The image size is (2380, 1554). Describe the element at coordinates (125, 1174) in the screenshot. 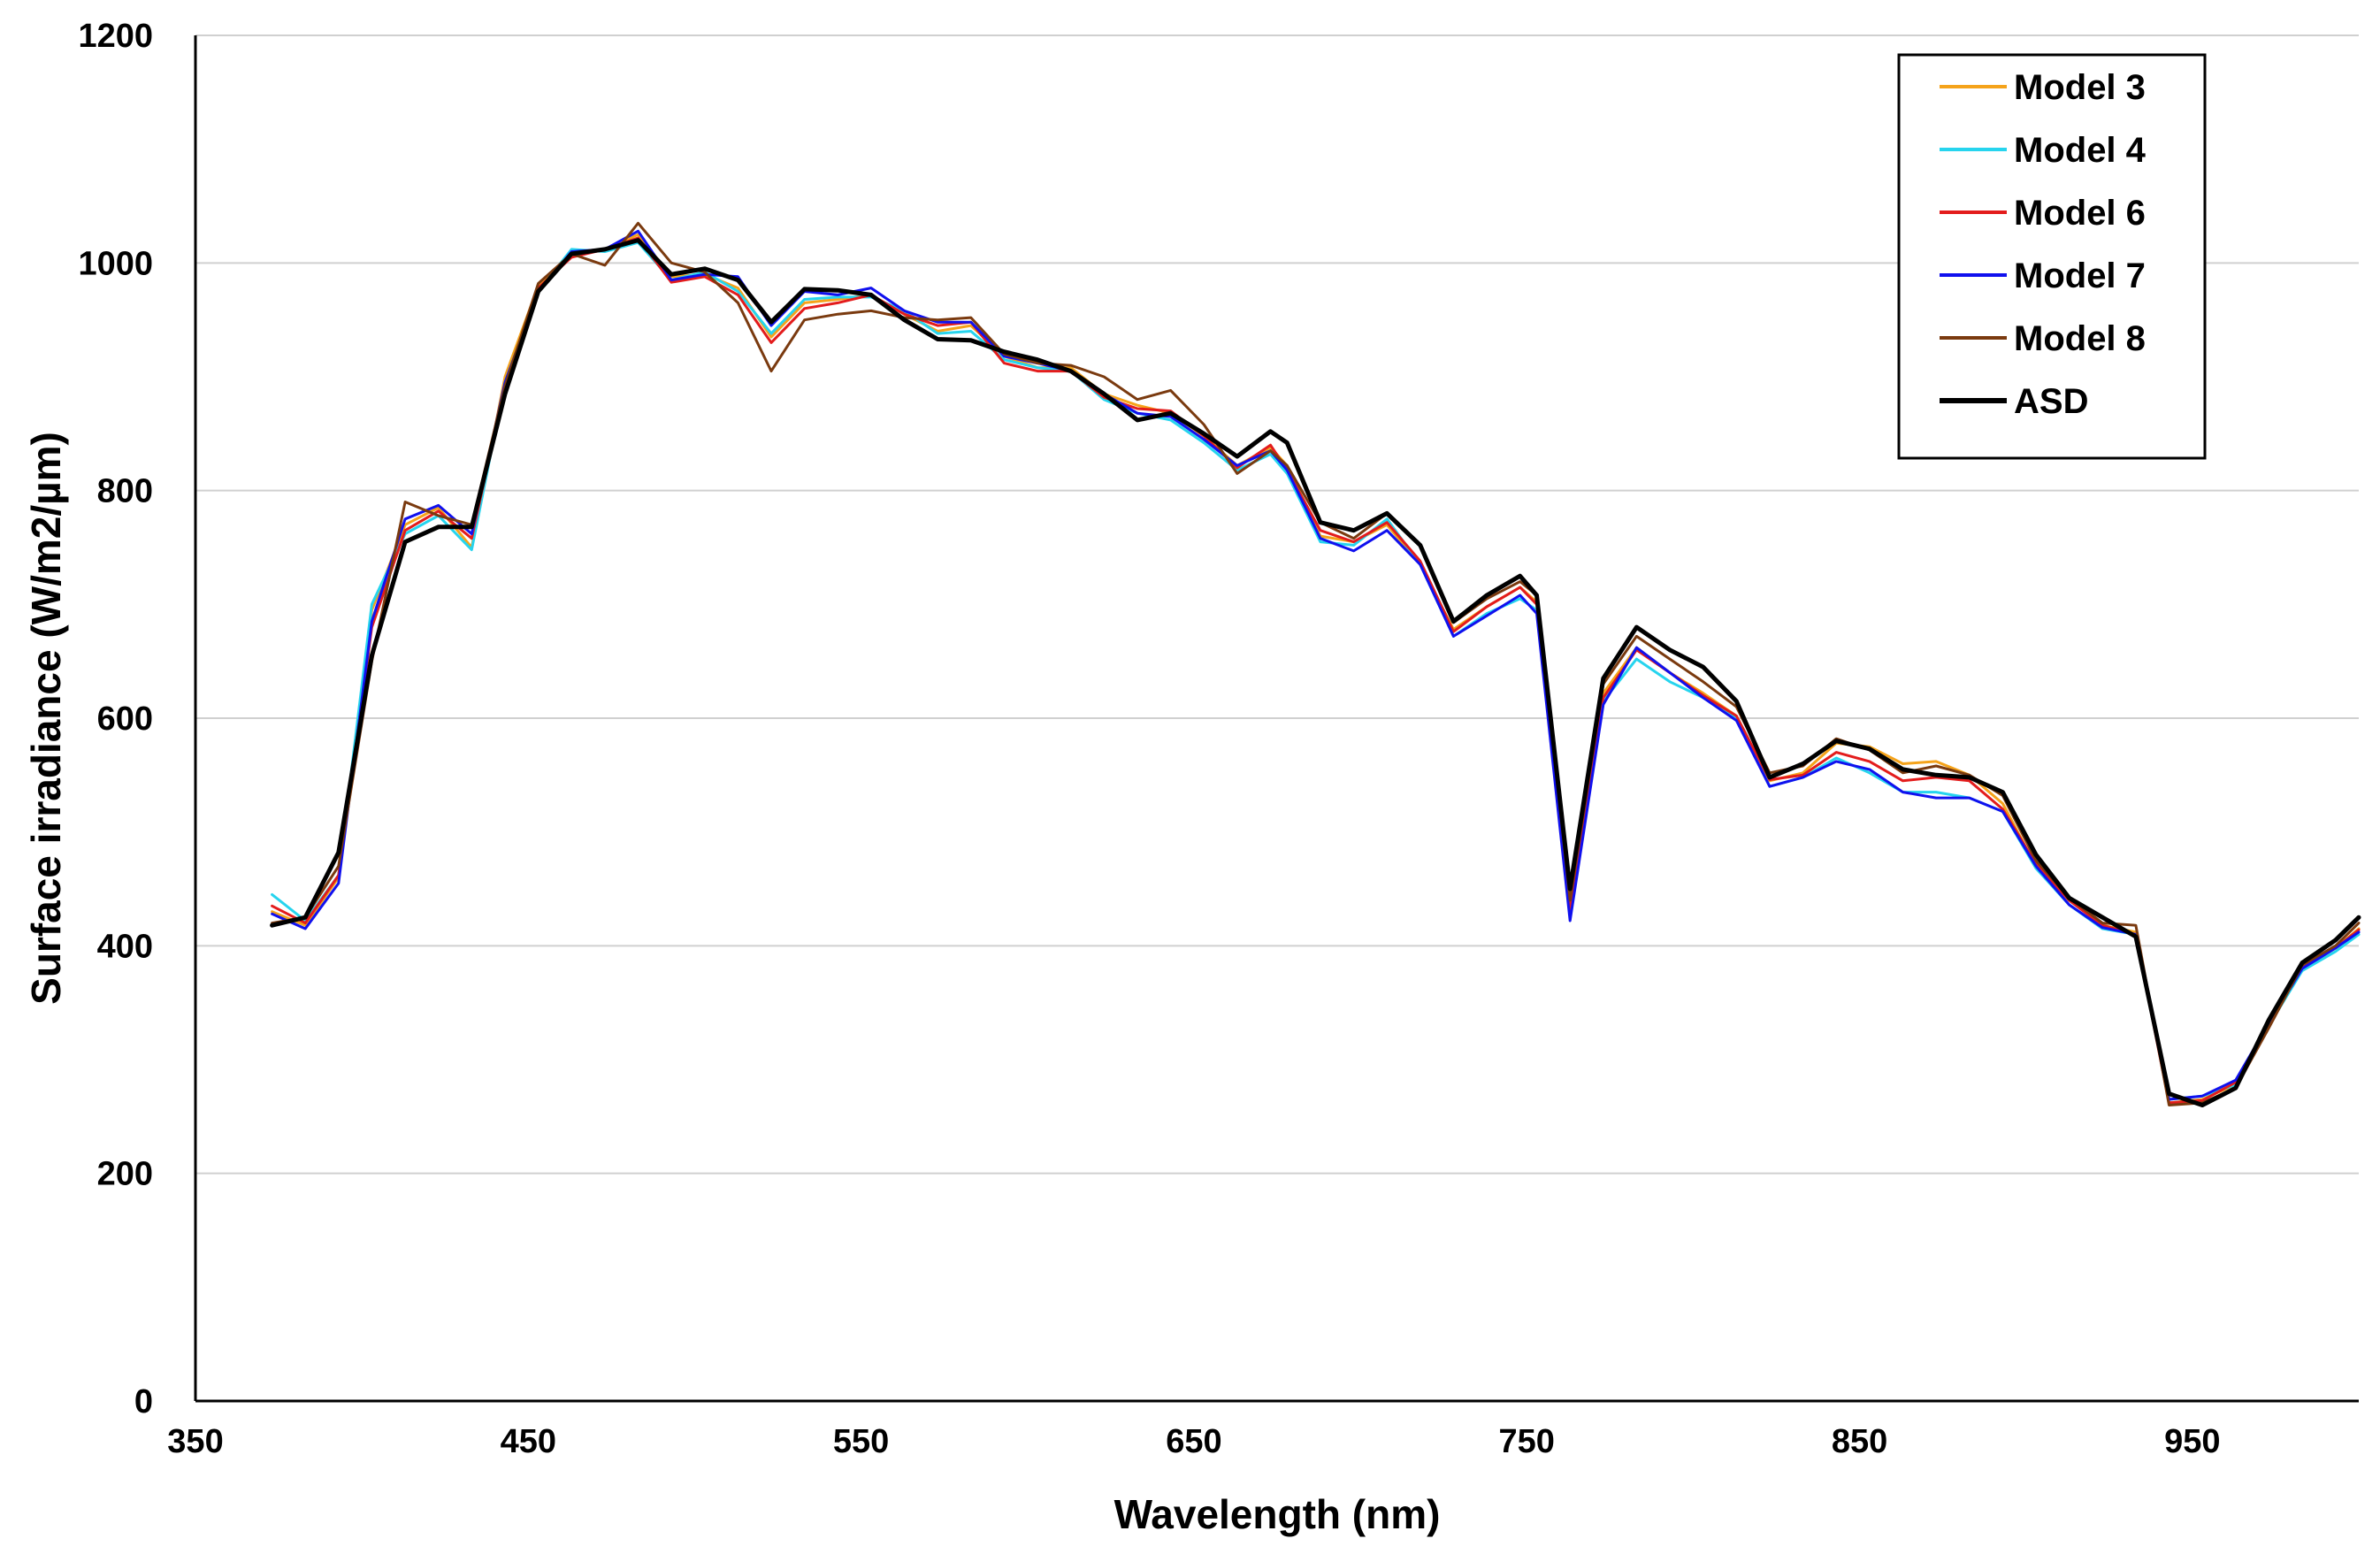

I see `y-tick-label: 200` at that location.